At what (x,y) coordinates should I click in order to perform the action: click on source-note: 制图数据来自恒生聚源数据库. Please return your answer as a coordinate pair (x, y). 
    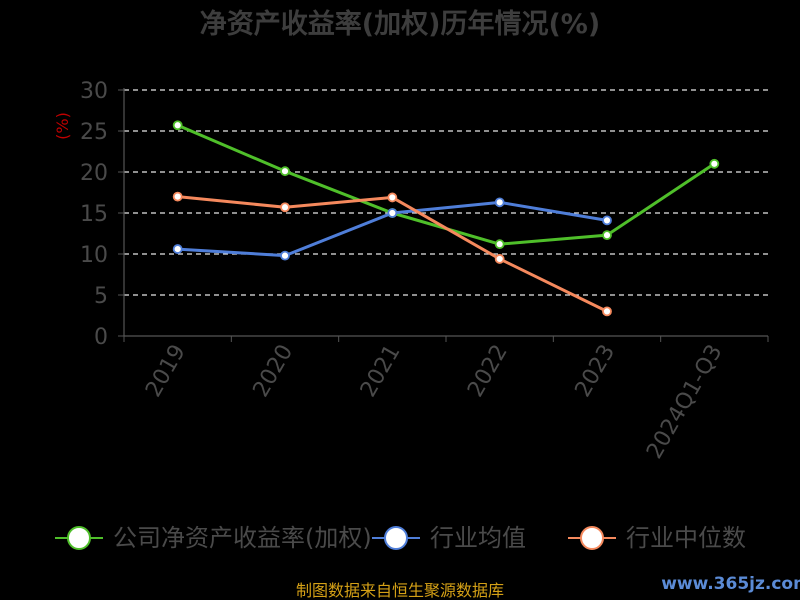
    Looking at the image, I should click on (400, 590).